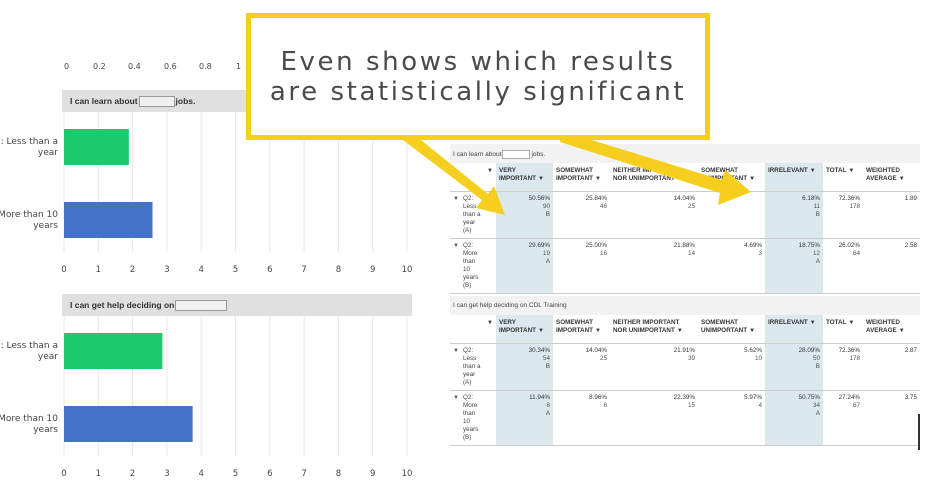  I want to click on chart-2-title: I can get help deciding on, so click(237, 305).